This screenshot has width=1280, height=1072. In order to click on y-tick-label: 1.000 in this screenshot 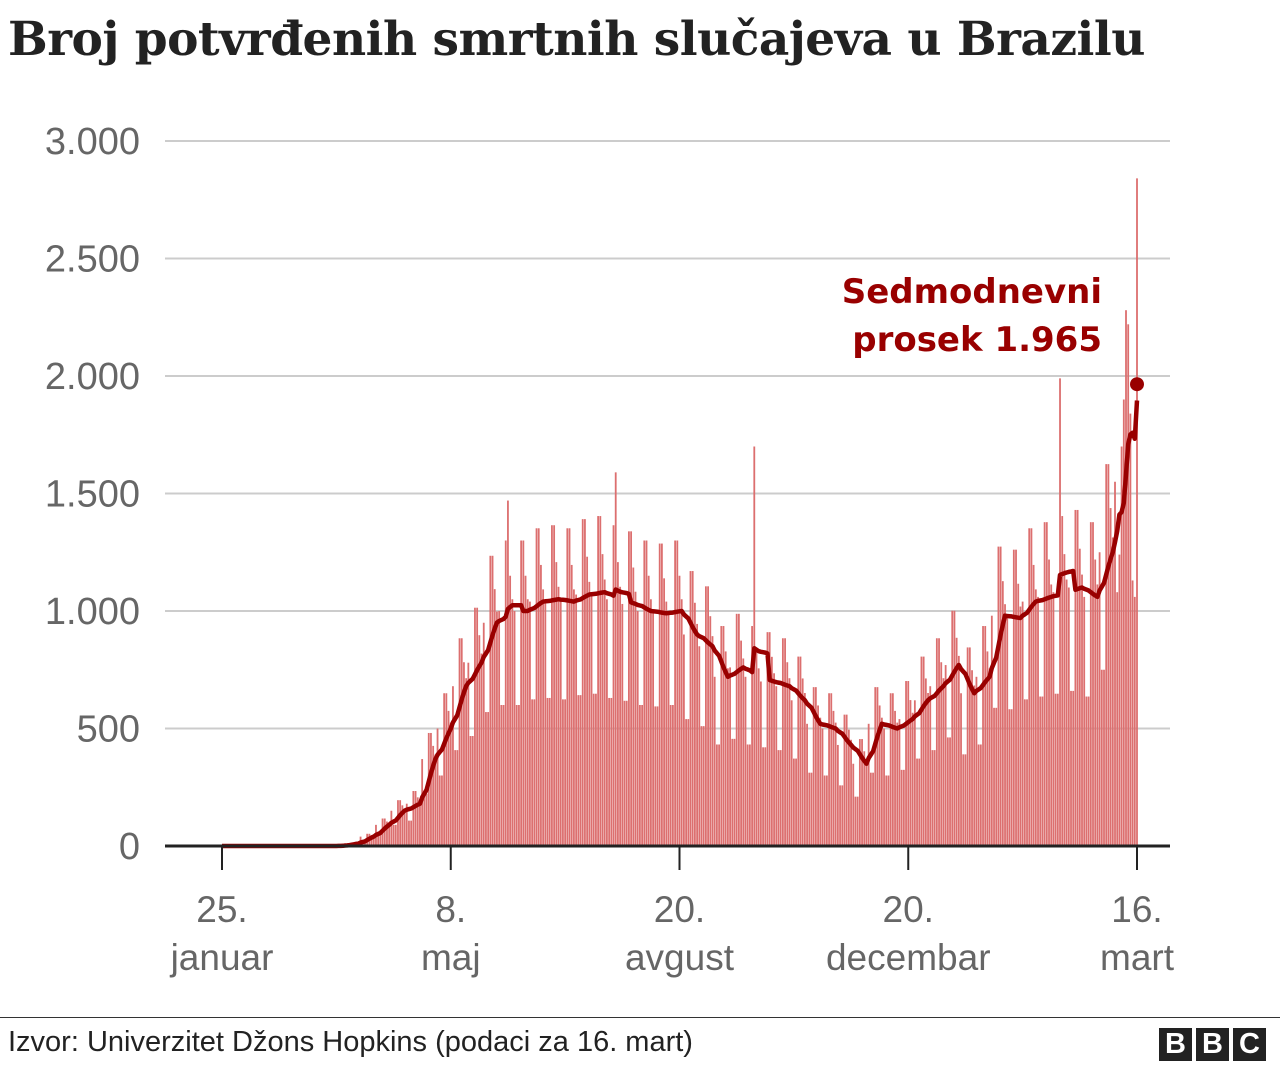, I will do `click(92, 612)`.